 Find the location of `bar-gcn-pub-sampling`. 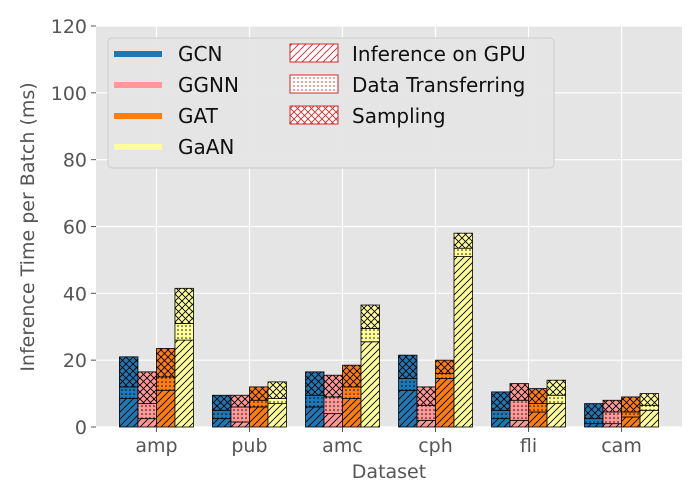

bar-gcn-pub-sampling is located at coordinates (222, 402).